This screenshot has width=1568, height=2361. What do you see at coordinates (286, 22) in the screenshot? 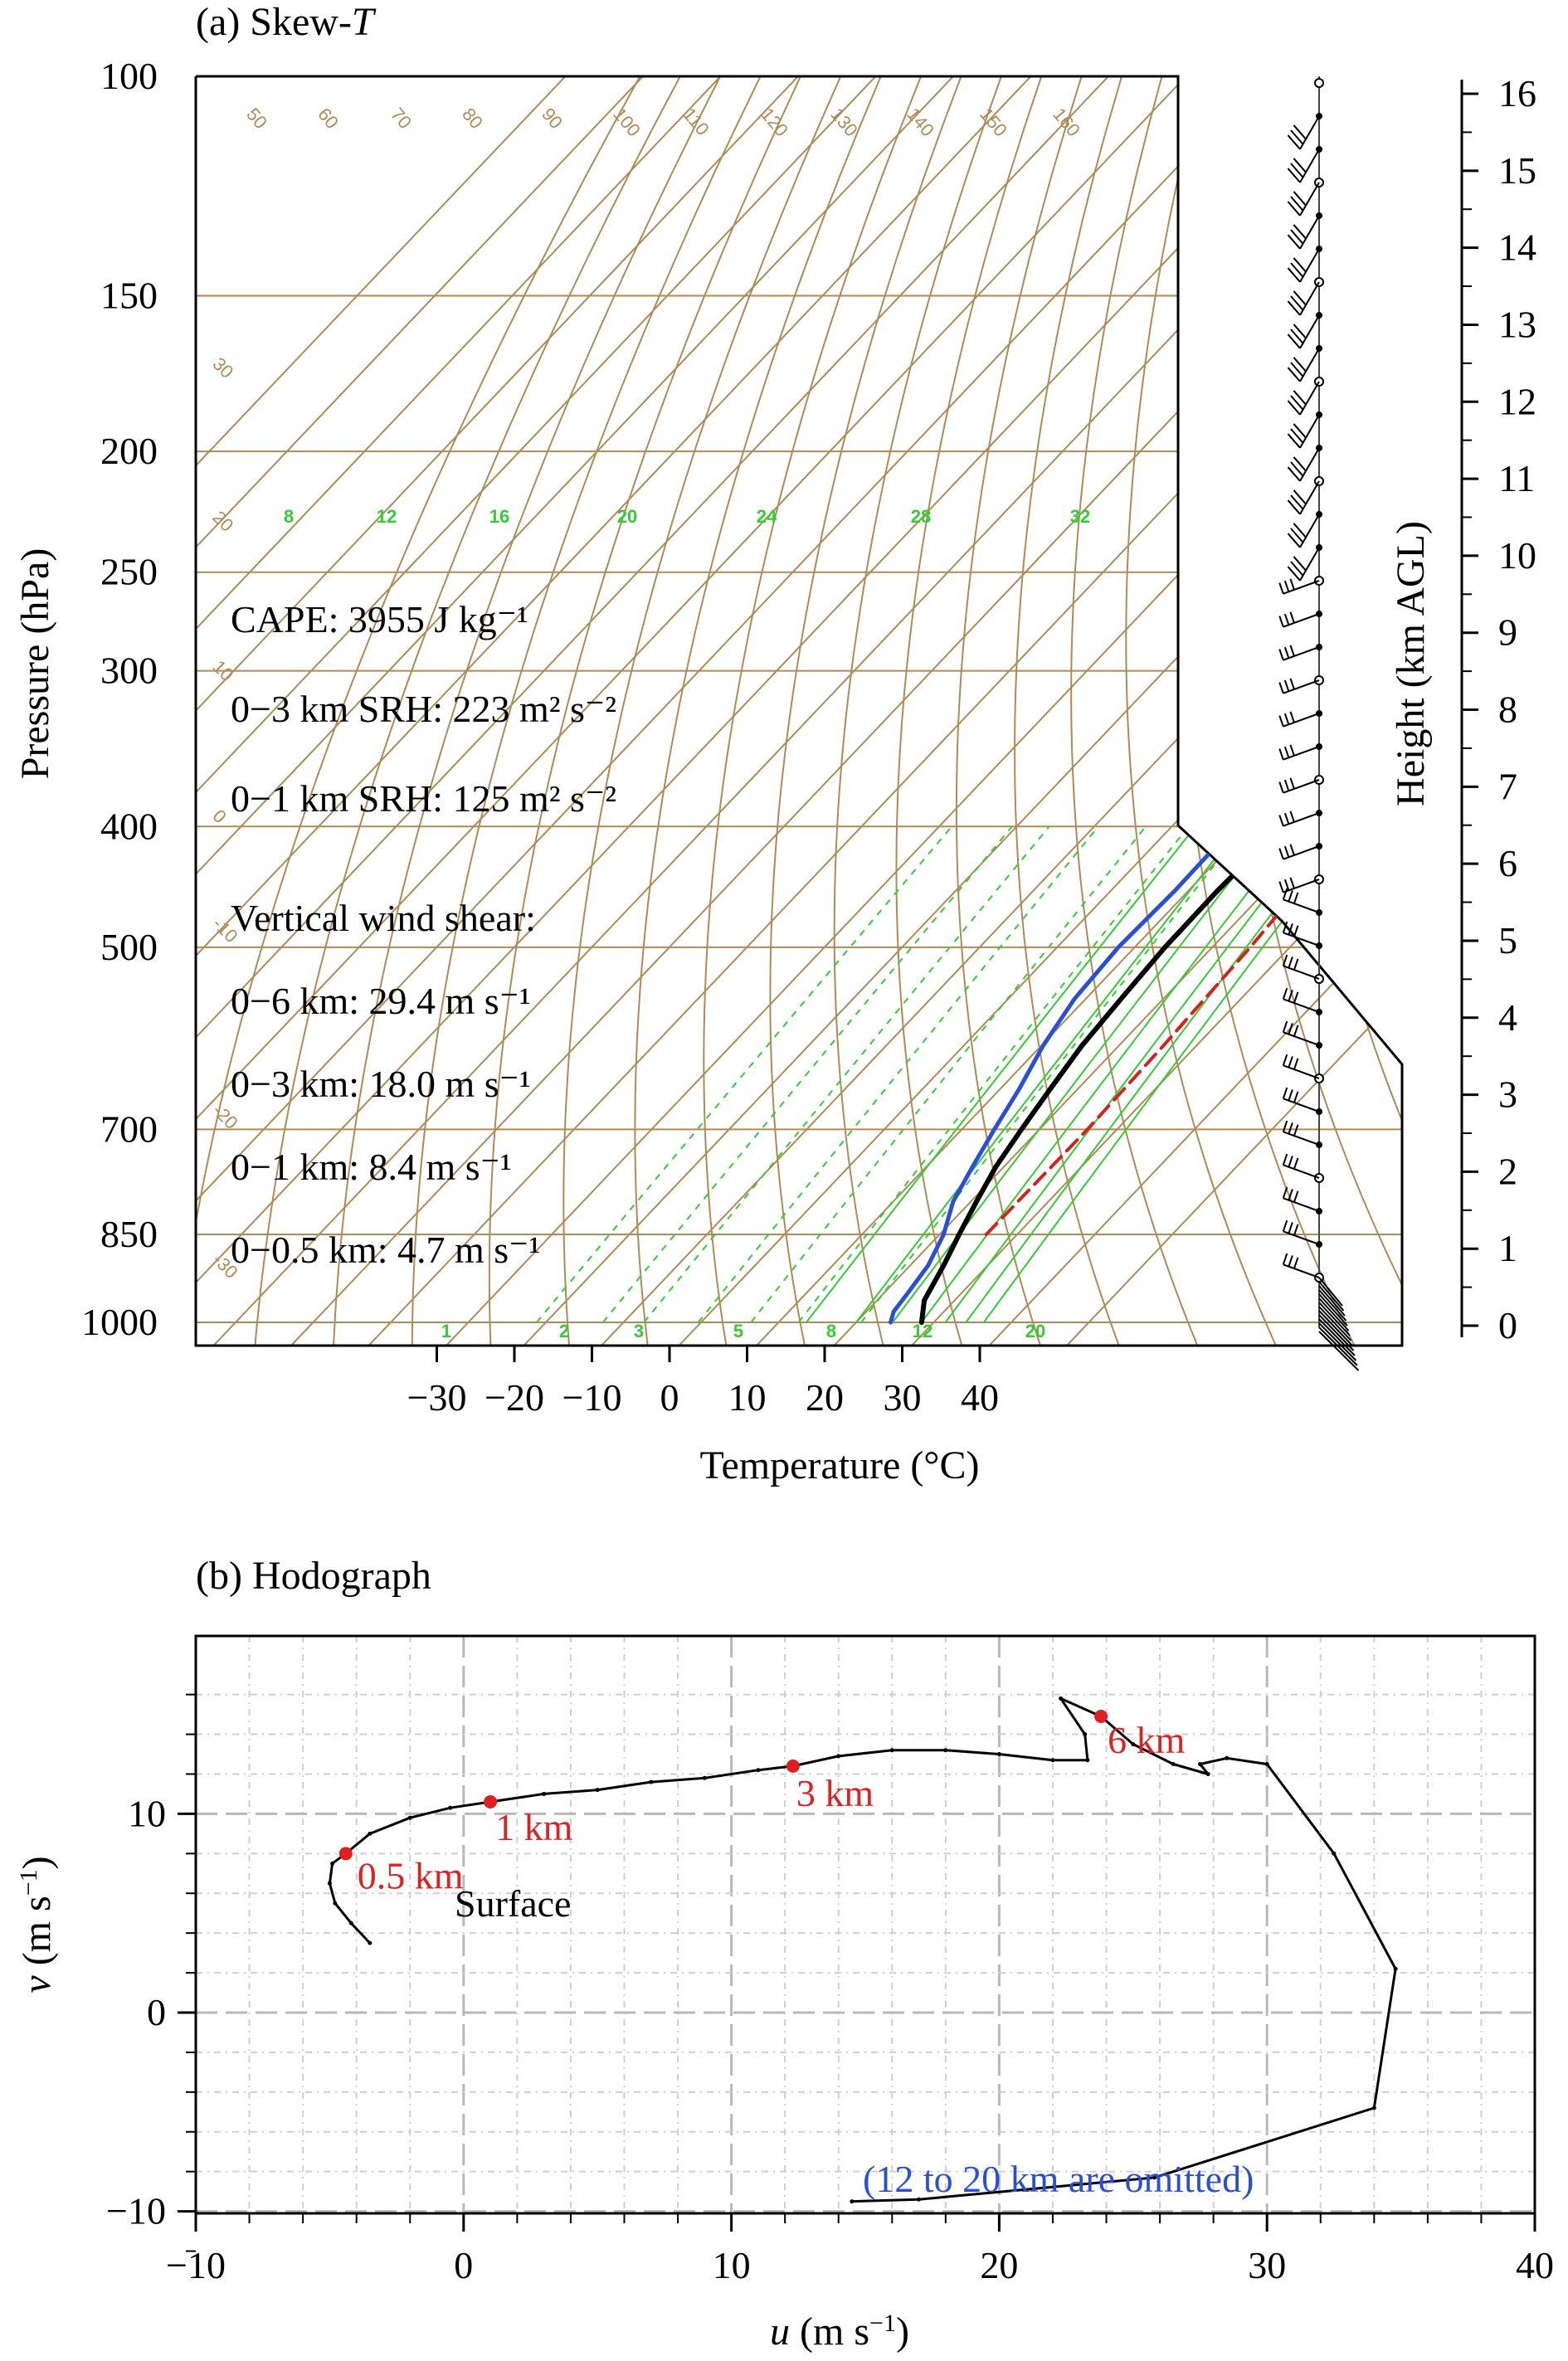
I see `skewt-panel-title: (a) Skew-T` at bounding box center [286, 22].